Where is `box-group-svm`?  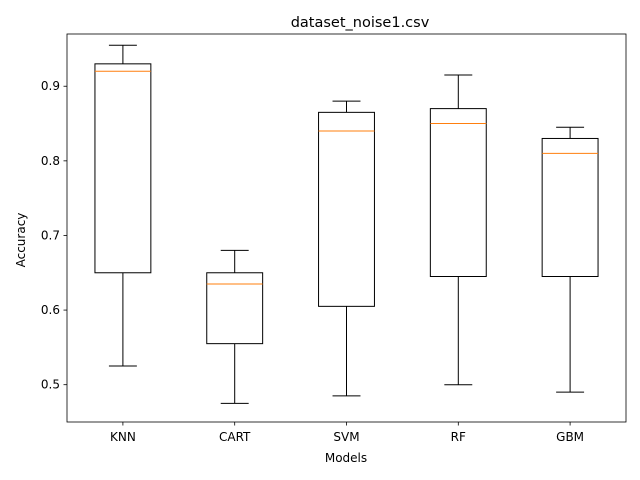
box-group-svm is located at coordinates (346, 248).